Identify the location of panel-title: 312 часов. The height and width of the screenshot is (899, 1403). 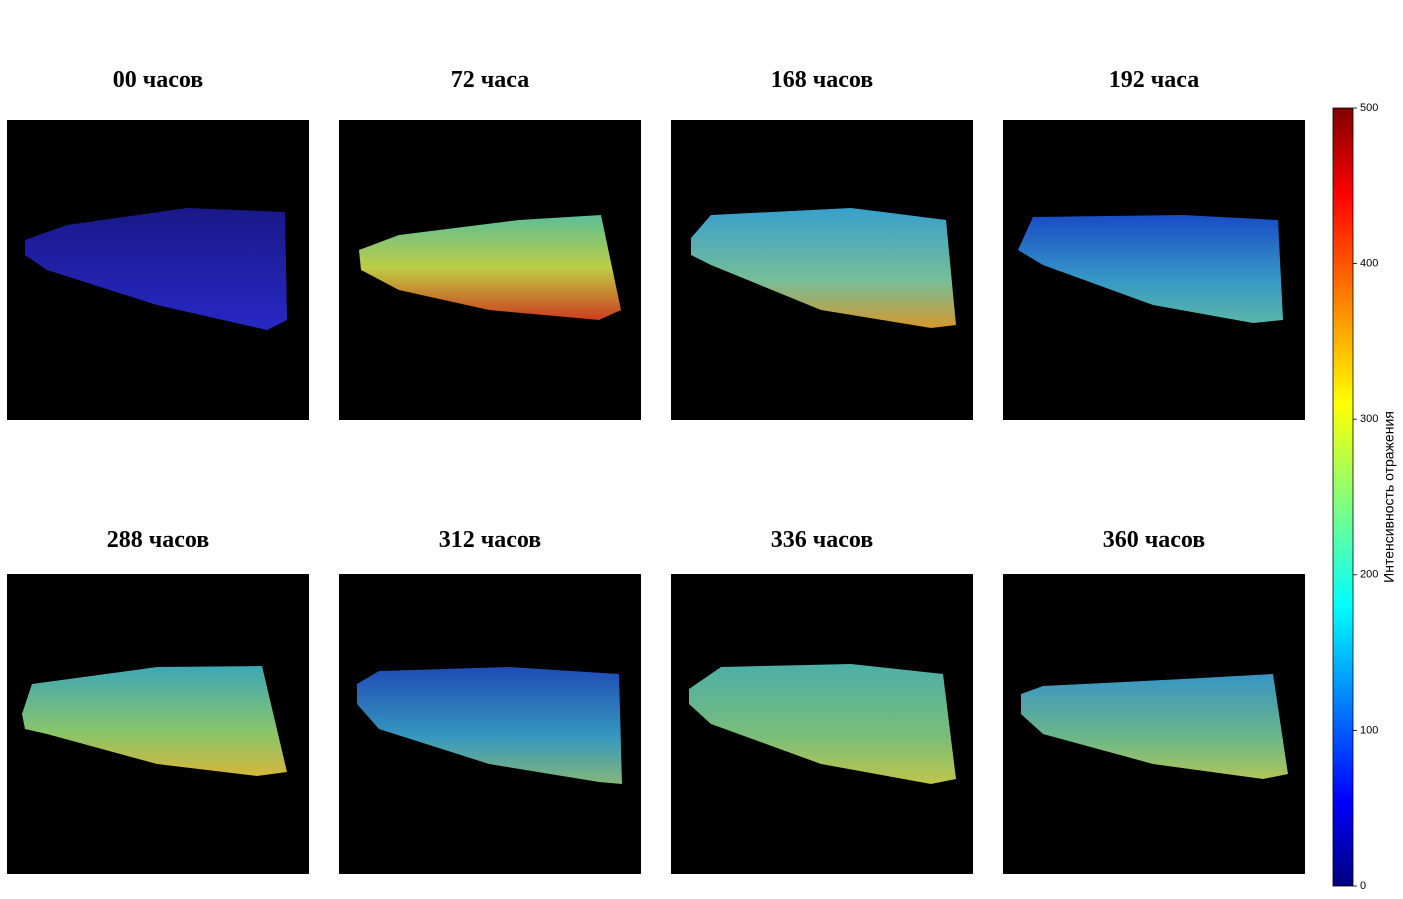
(490, 540).